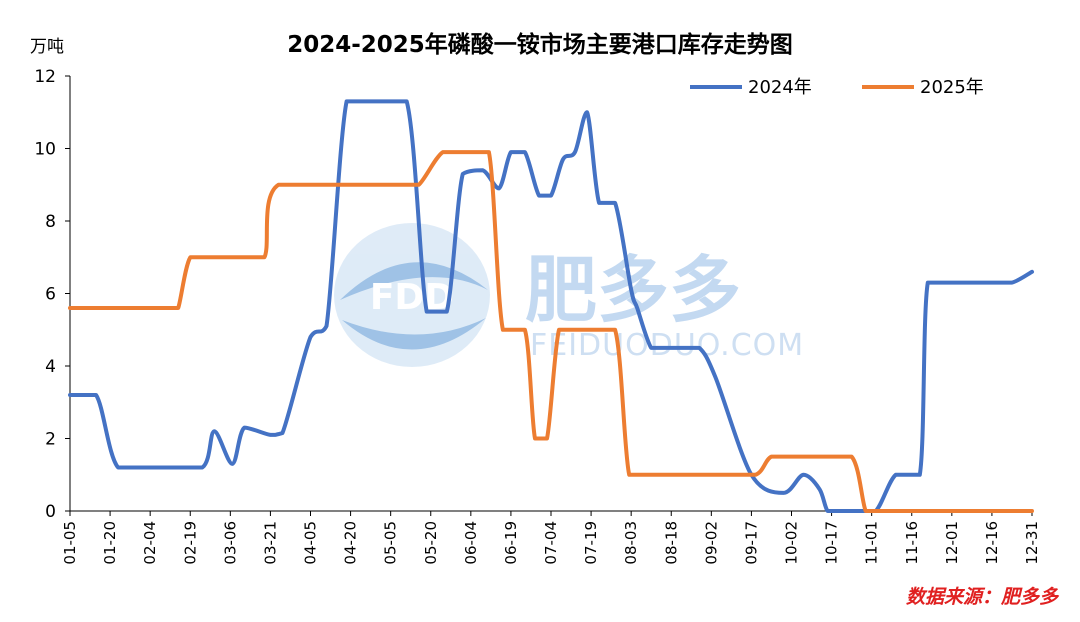 Image resolution: width=1080 pixels, height=622 pixels. What do you see at coordinates (1032, 543) in the screenshot?
I see `x-tick-label: 12-31` at bounding box center [1032, 543].